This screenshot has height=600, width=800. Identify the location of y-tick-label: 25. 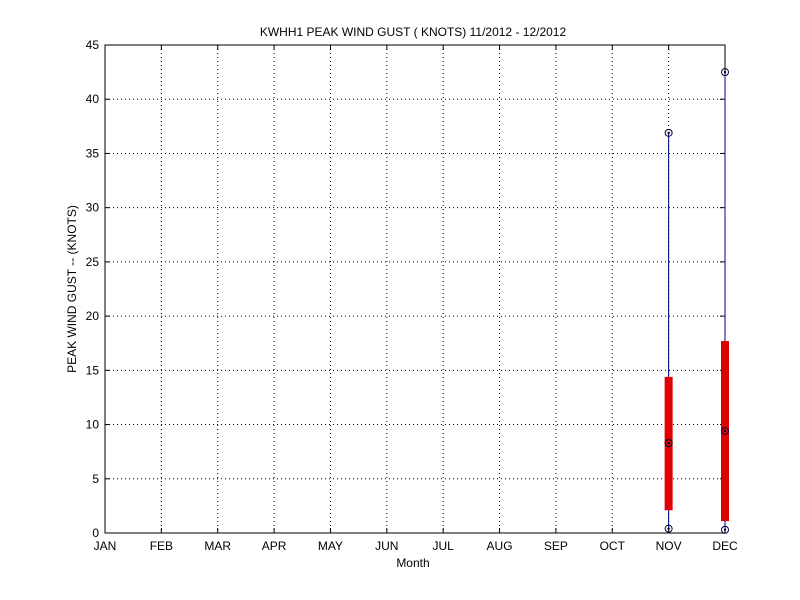
(93, 262).